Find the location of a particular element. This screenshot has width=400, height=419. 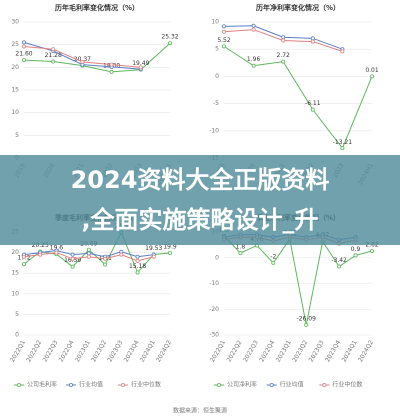

data-label: 1.8 is located at coordinates (241, 247).